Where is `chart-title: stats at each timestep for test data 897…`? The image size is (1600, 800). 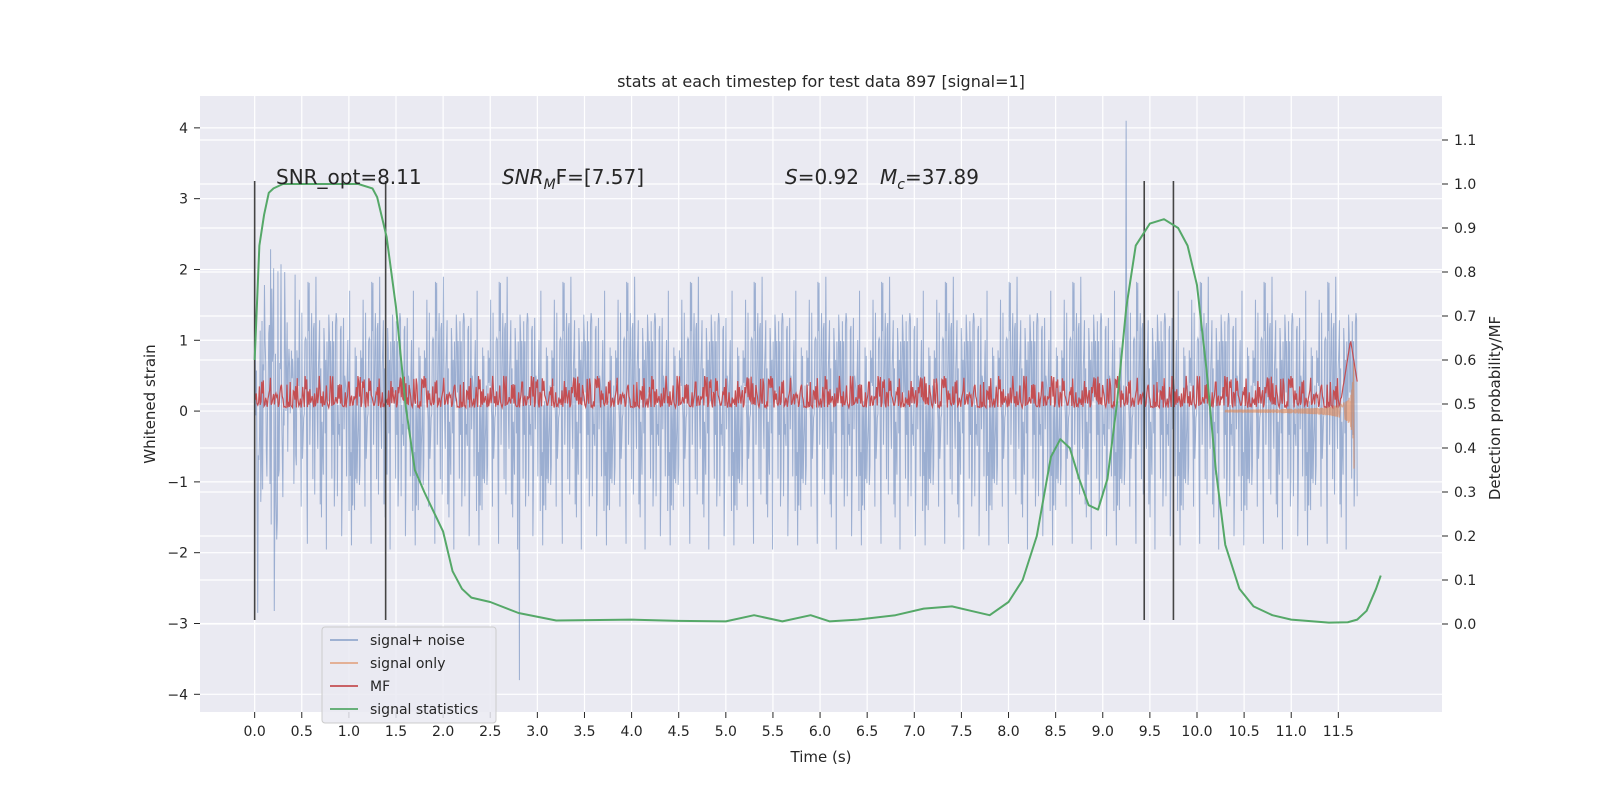
chart-title: stats at each timestep for test data 897… is located at coordinates (821, 81).